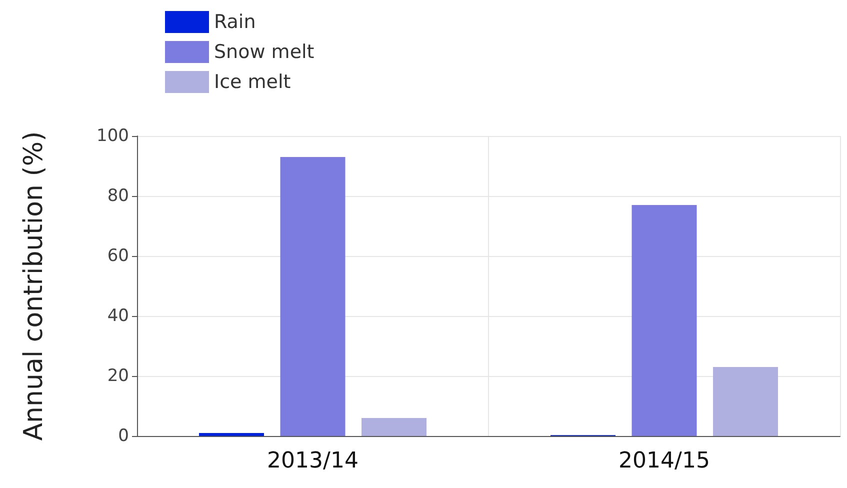 This screenshot has height=488, width=847. Describe the element at coordinates (123, 436) in the screenshot. I see `y-tick-label: 0` at that location.